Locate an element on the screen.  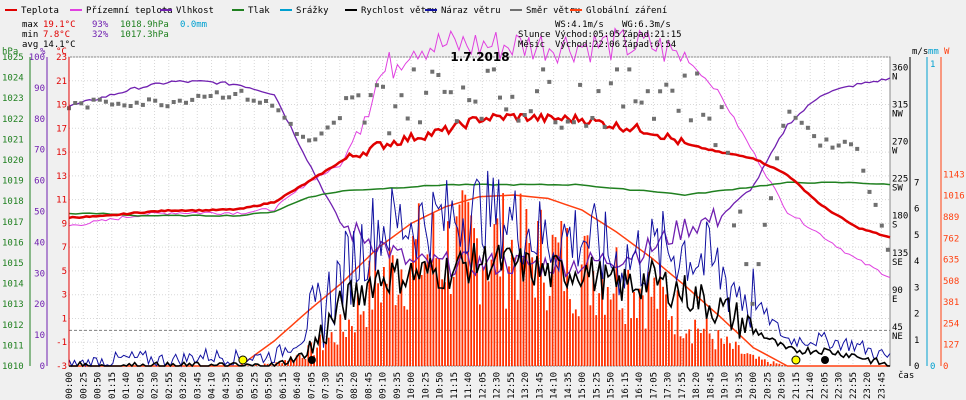
x-tick-label: 18:20 is located at coordinates (697, 385).